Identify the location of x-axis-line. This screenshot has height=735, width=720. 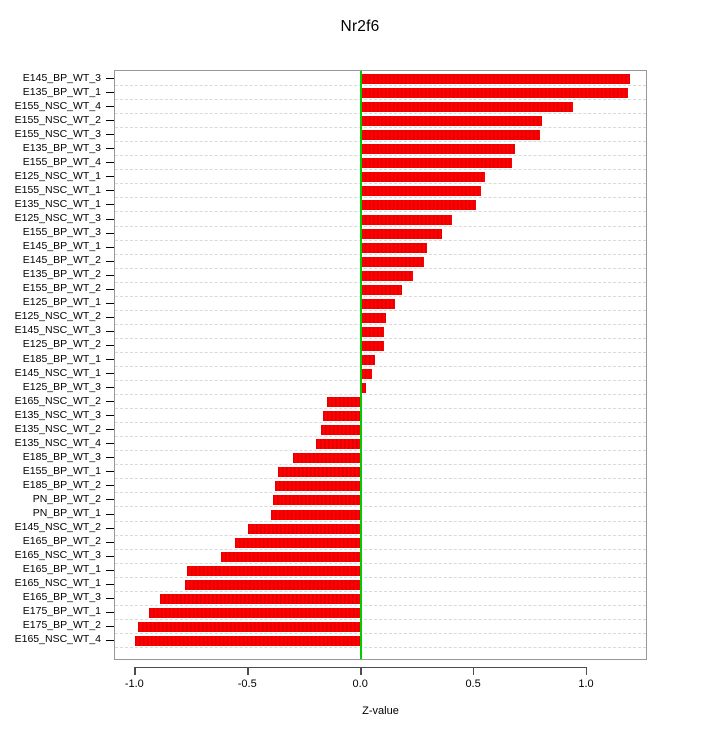
(360, 668).